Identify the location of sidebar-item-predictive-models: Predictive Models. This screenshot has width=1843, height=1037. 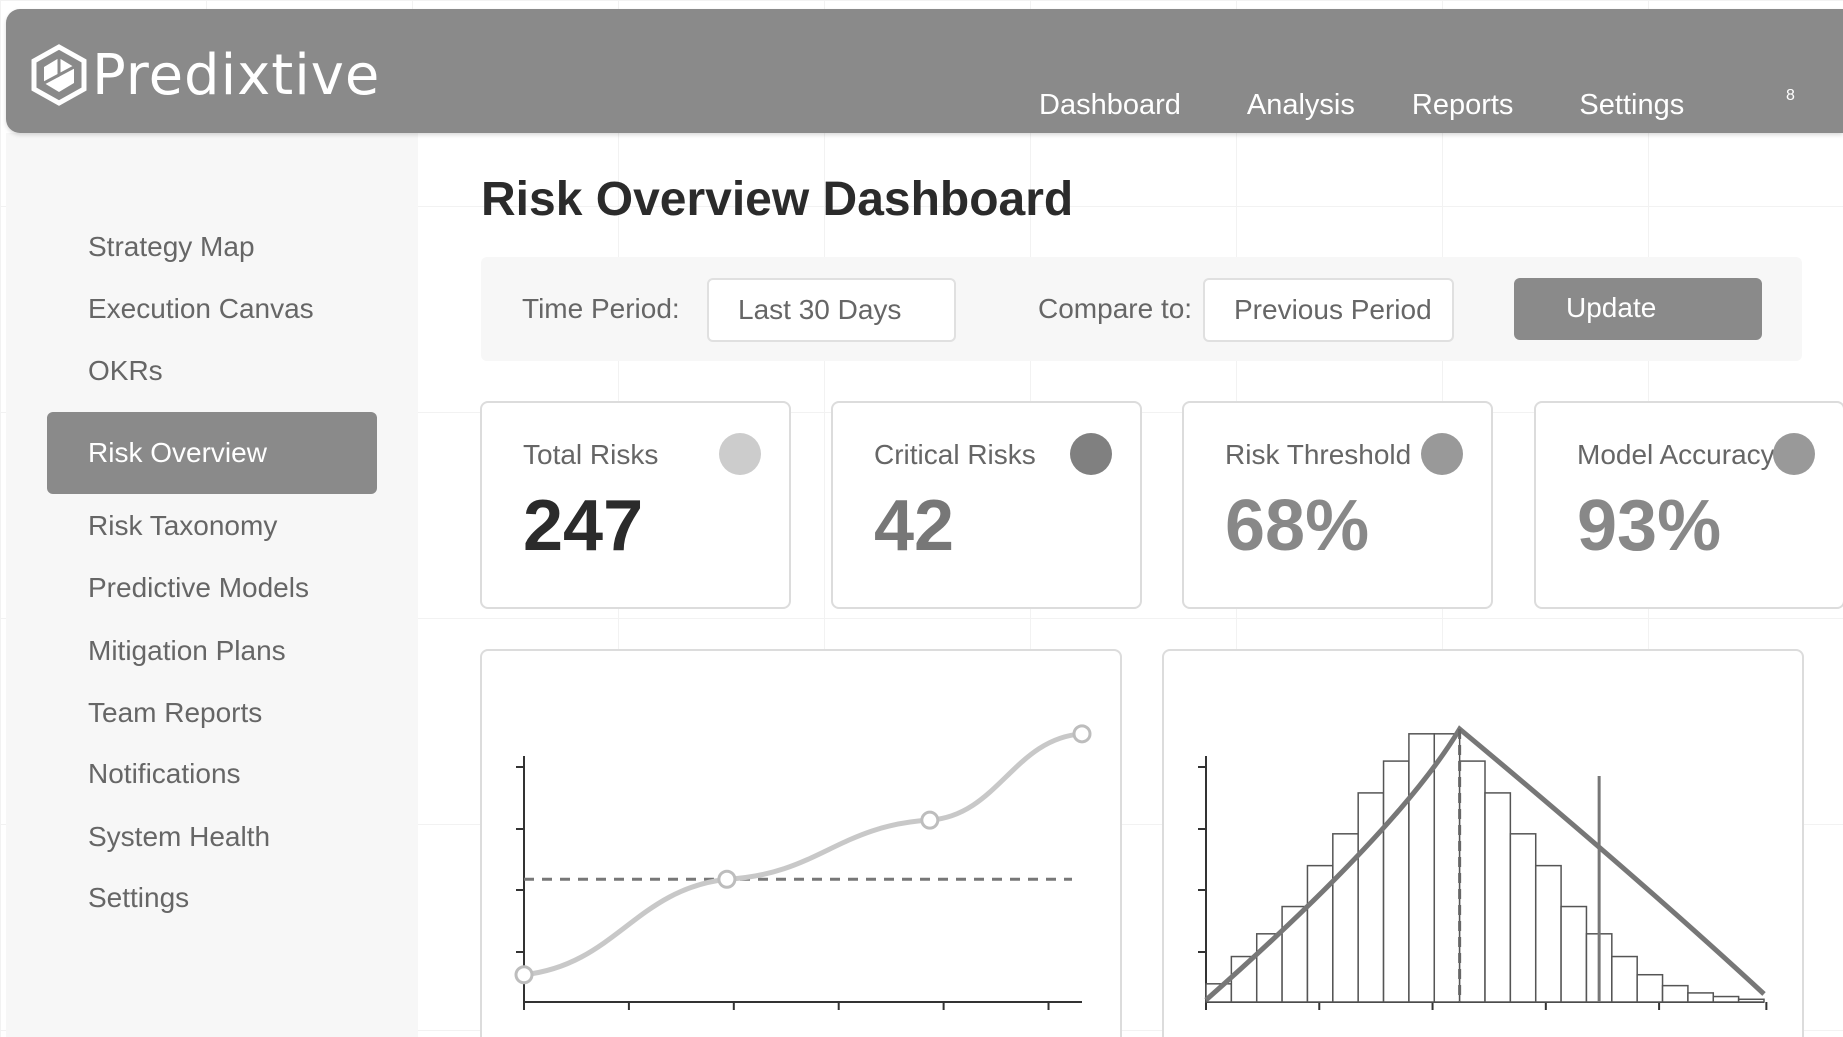
(198, 587).